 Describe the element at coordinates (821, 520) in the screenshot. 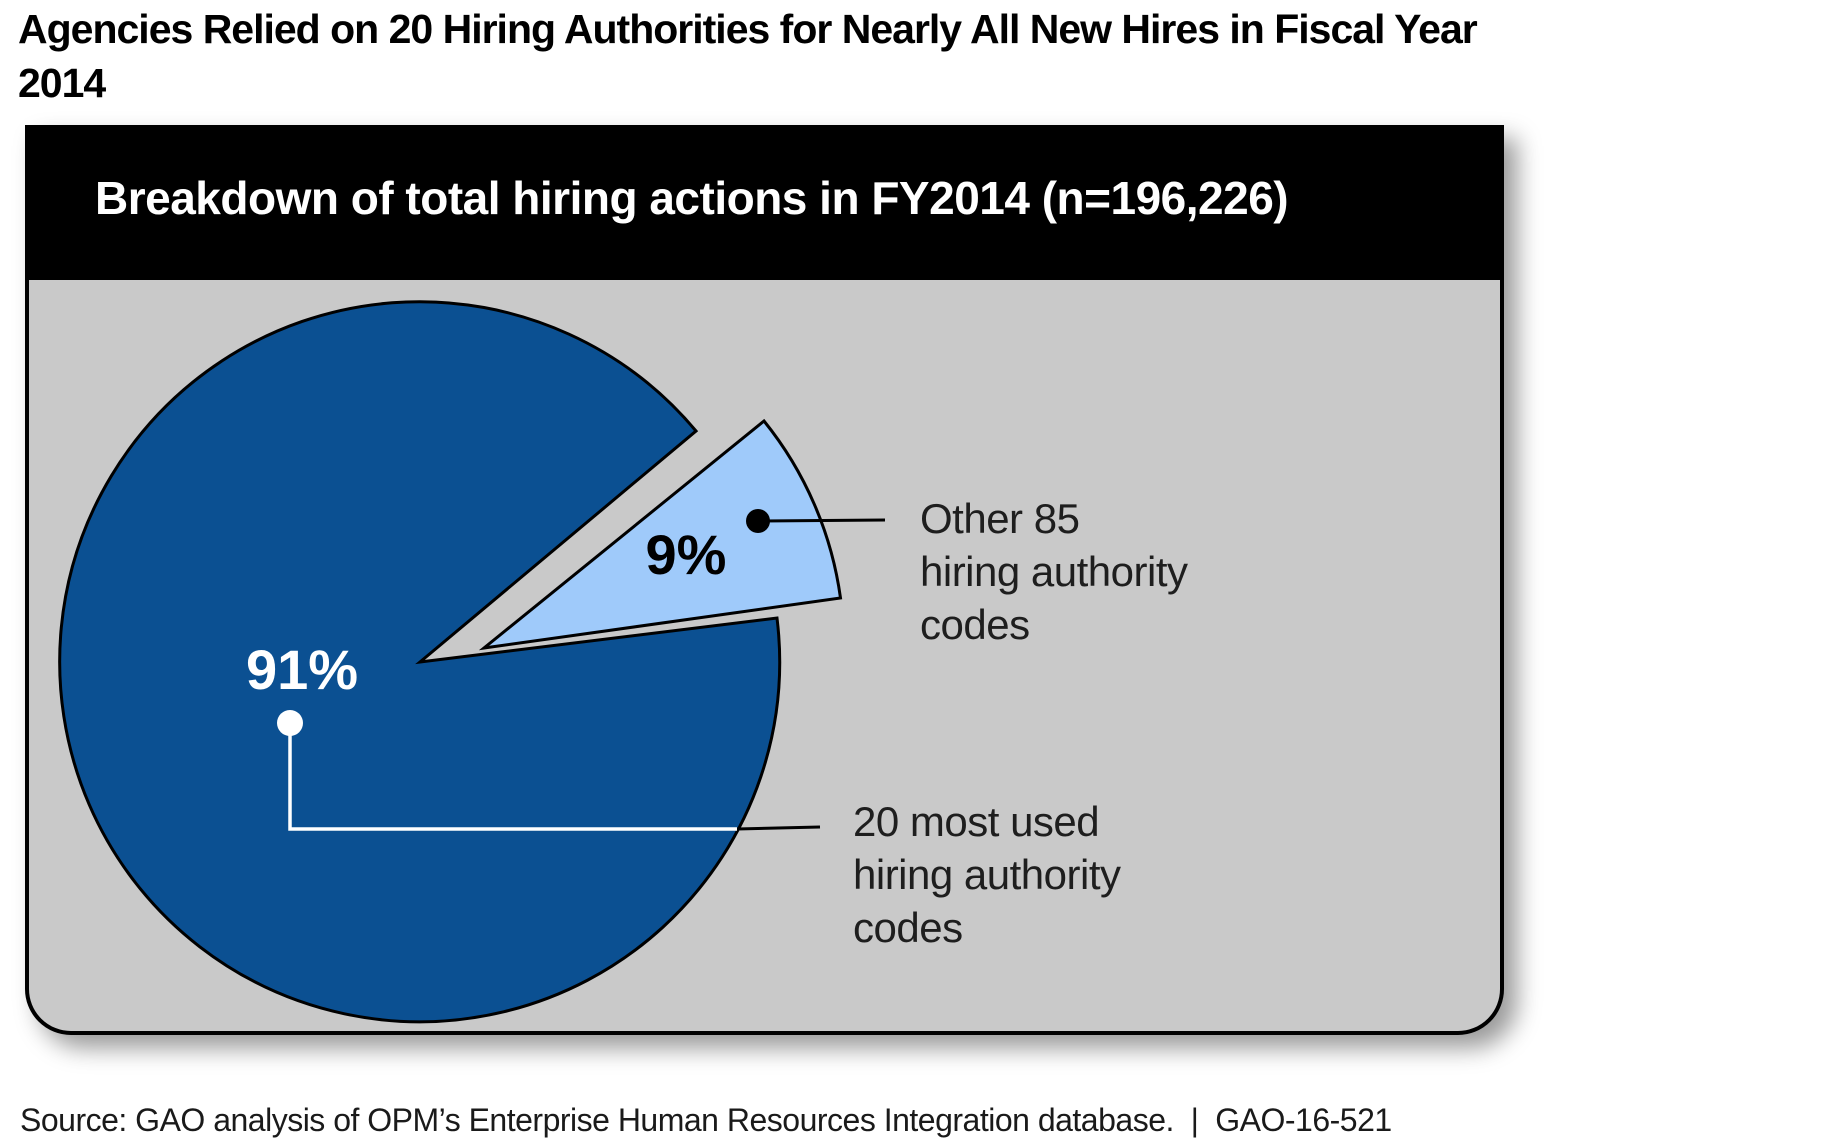

I see `callout-line-9-percent` at that location.